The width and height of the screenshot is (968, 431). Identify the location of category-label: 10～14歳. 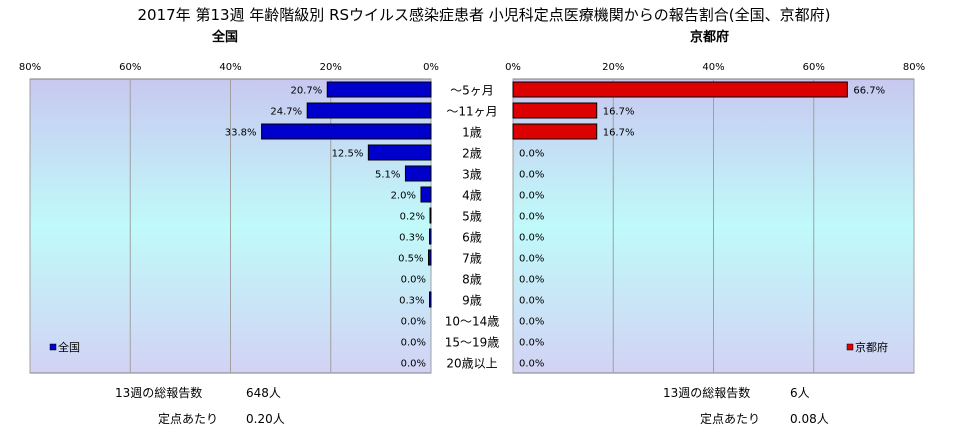
(472, 322).